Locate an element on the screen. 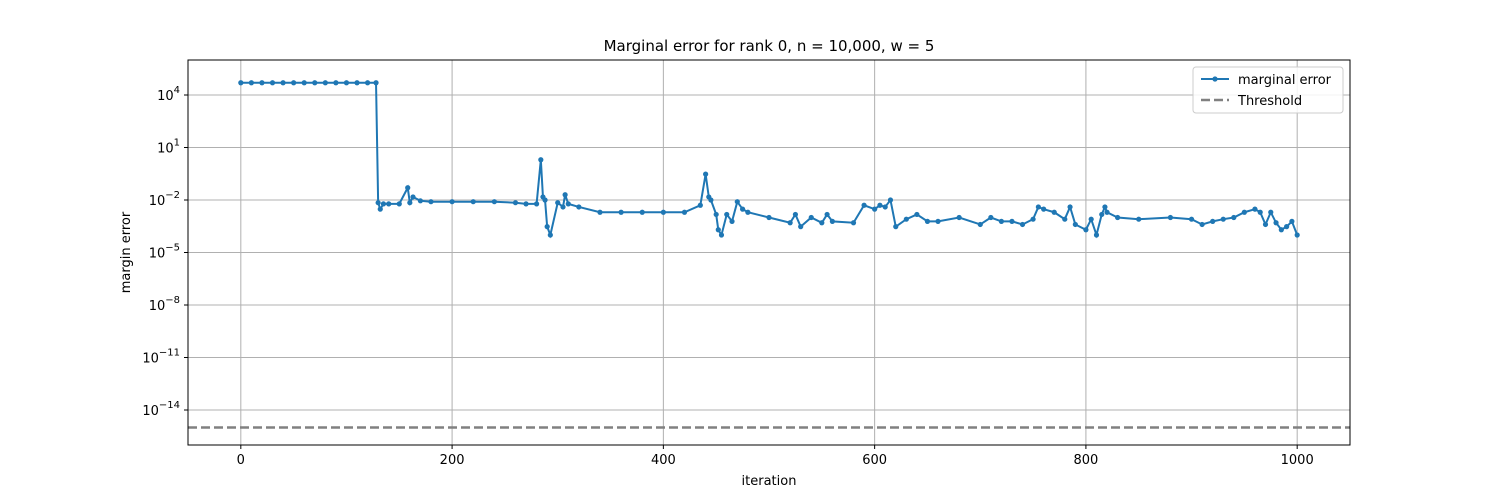 The image size is (1500, 500). legend-label: marginal error is located at coordinates (1285, 80).